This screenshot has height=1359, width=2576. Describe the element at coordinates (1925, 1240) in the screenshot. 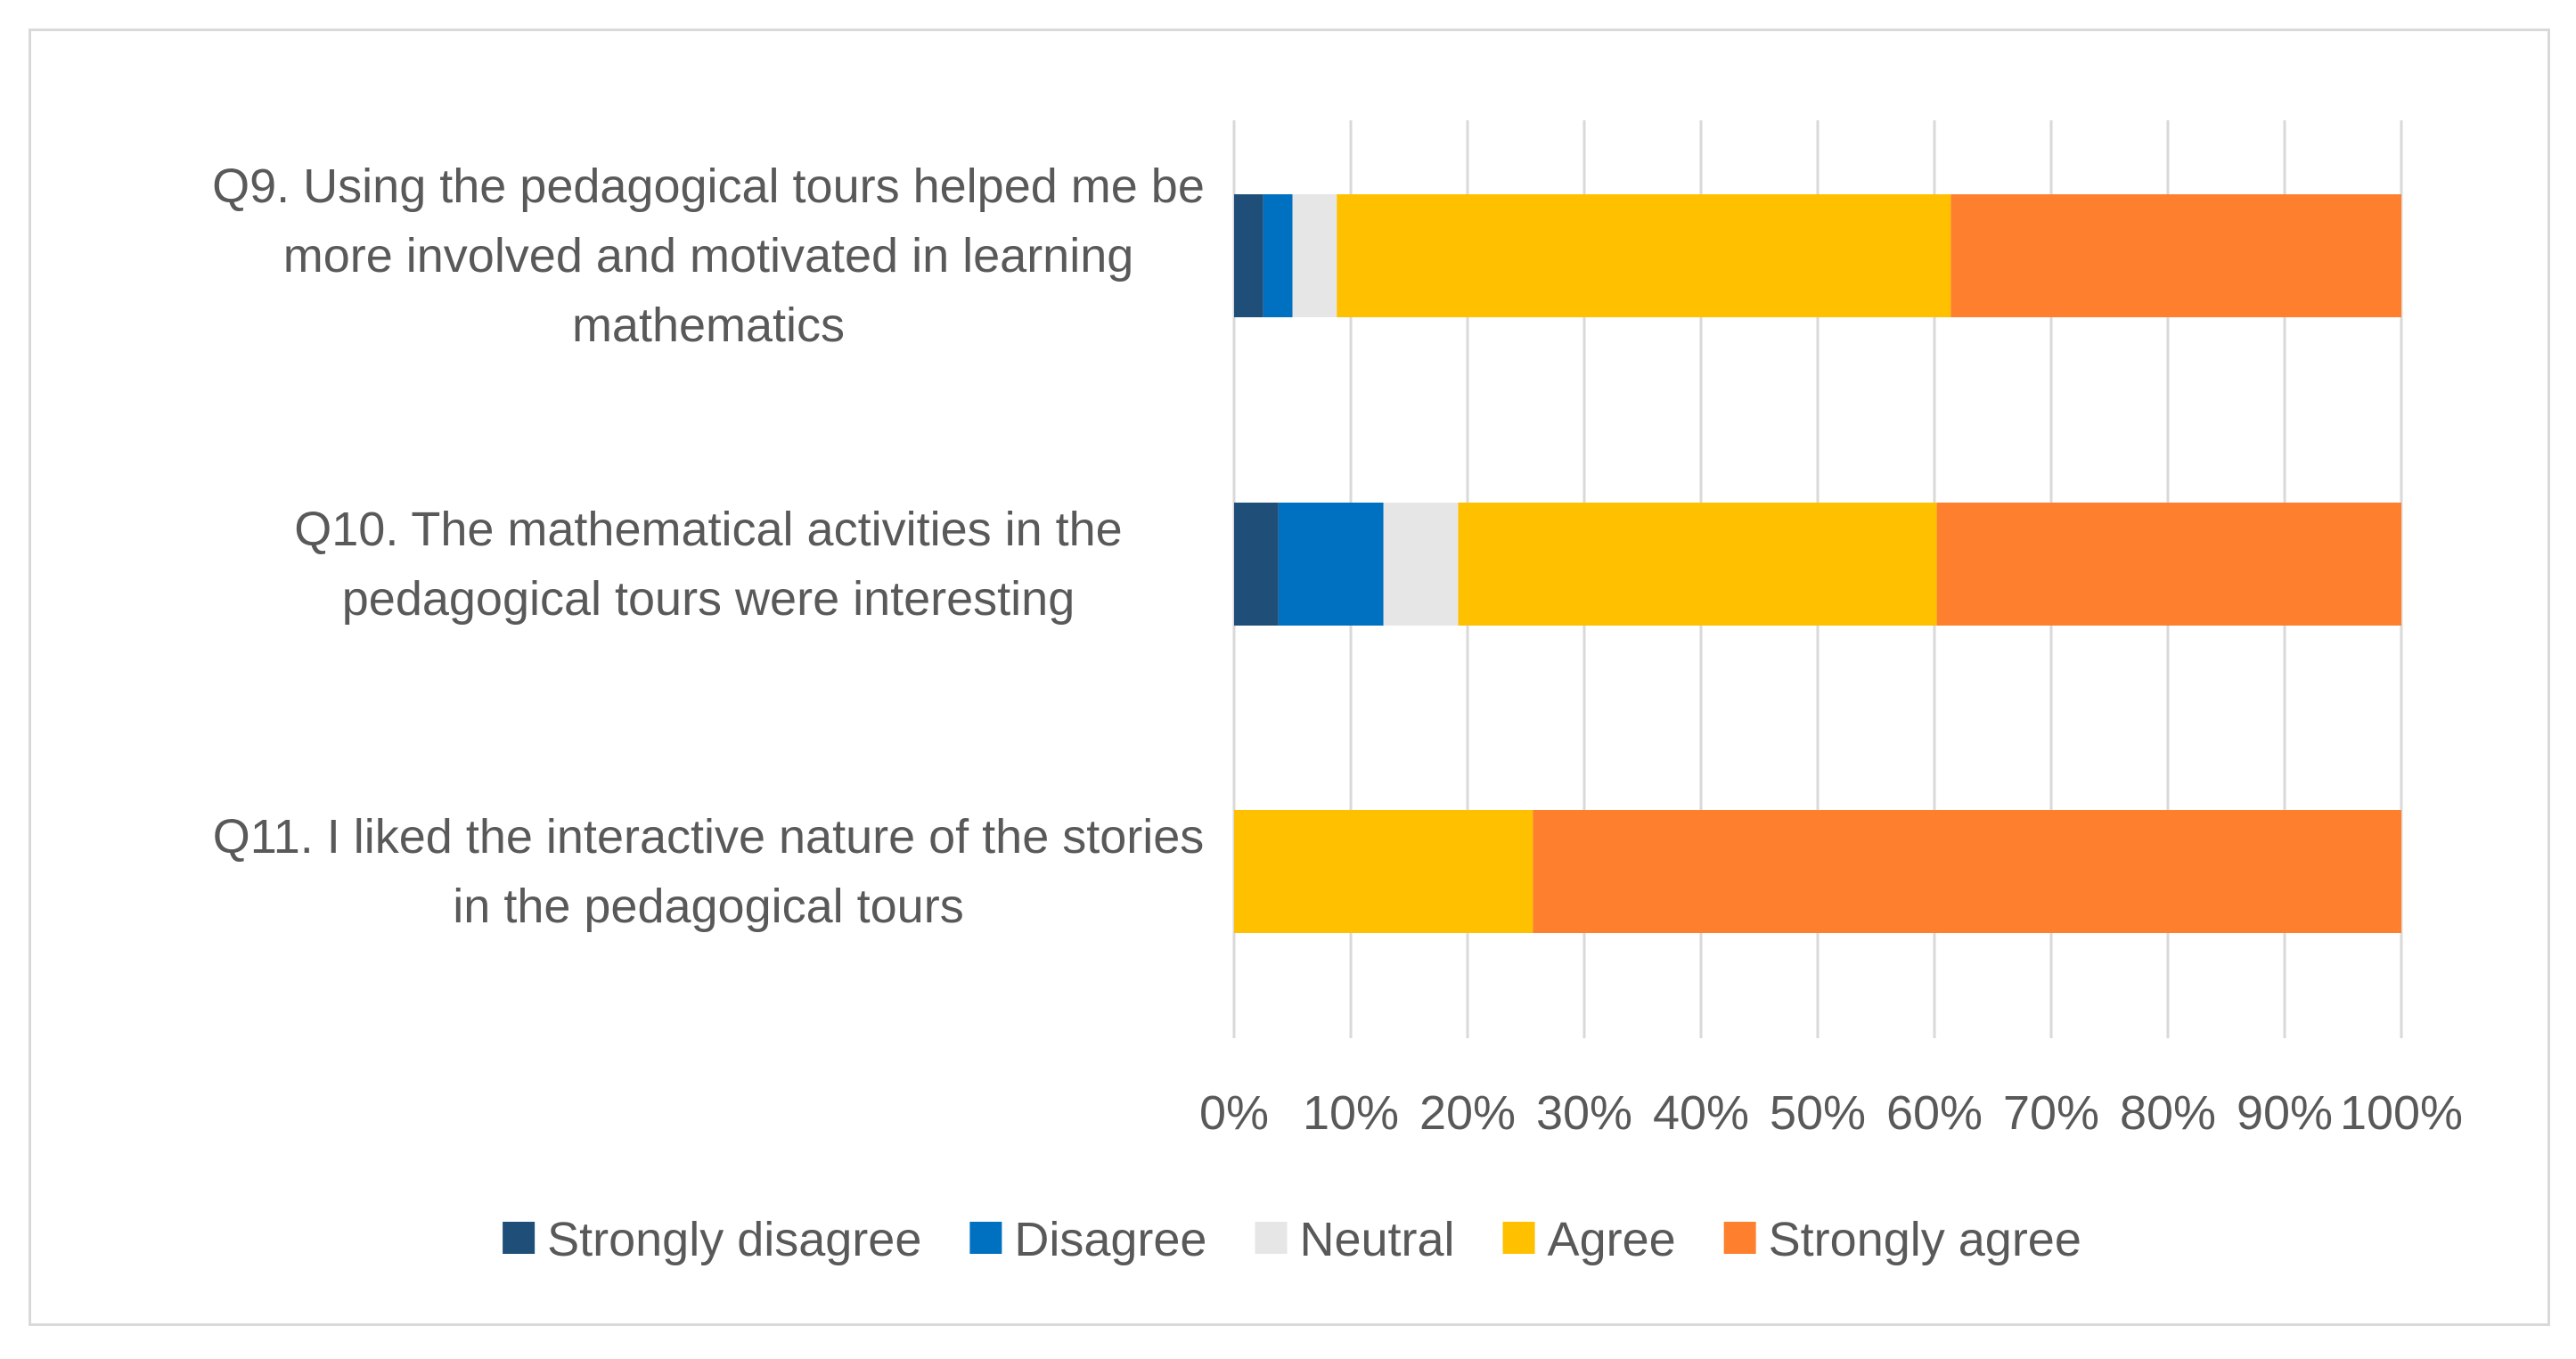

I see `legend-label: Strongly agree` at that location.